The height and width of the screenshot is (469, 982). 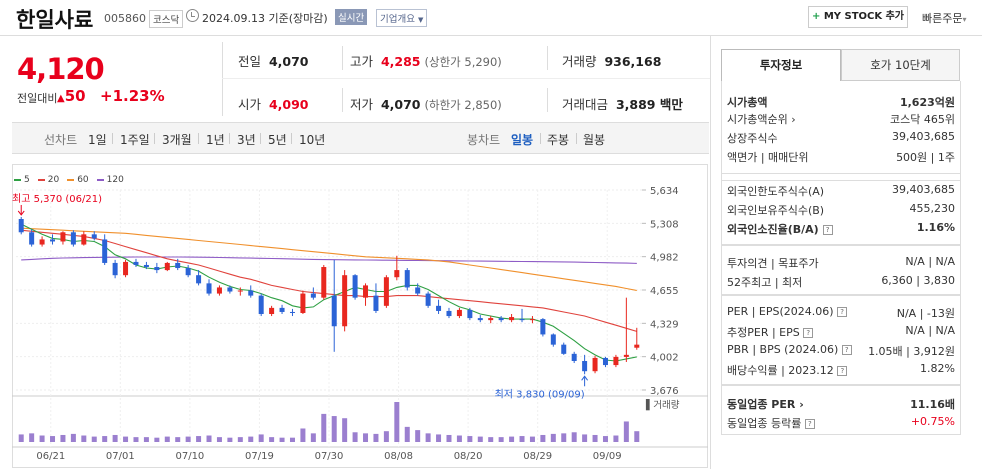 What do you see at coordinates (932, 404) in the screenshot?
I see `industry-per-value: 11.16배` at bounding box center [932, 404].